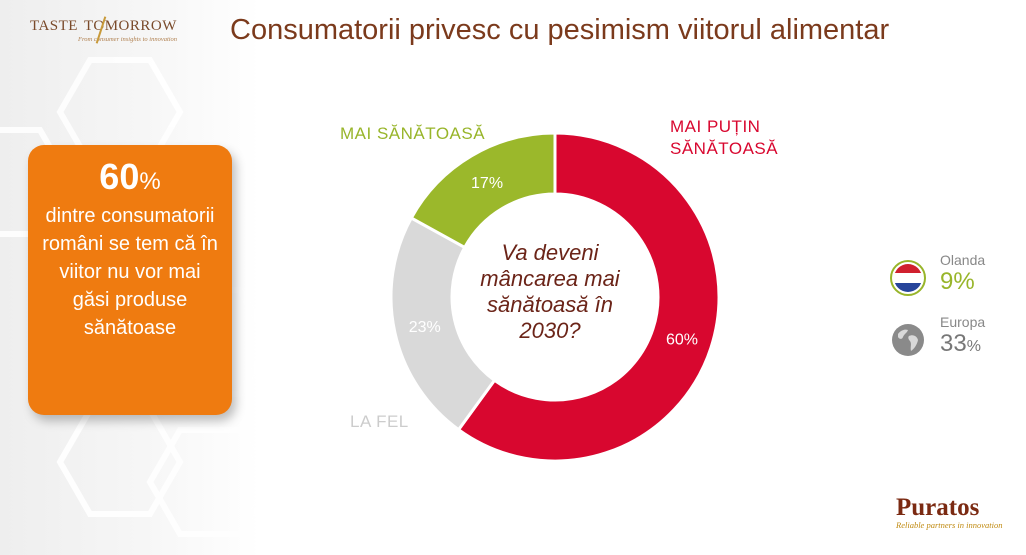  Describe the element at coordinates (908, 340) in the screenshot. I see `globe-icon` at that location.